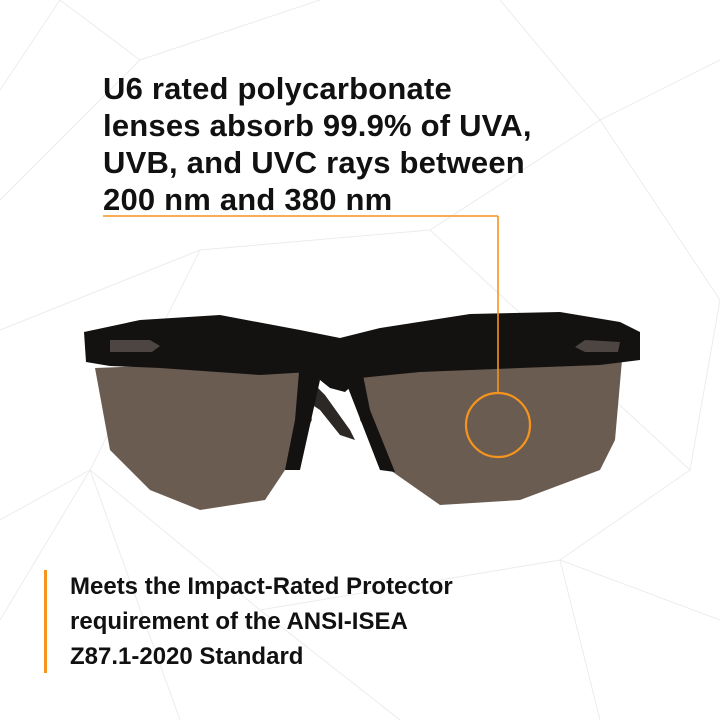  Describe the element at coordinates (488, 432) in the screenshot. I see `right-lens` at that location.